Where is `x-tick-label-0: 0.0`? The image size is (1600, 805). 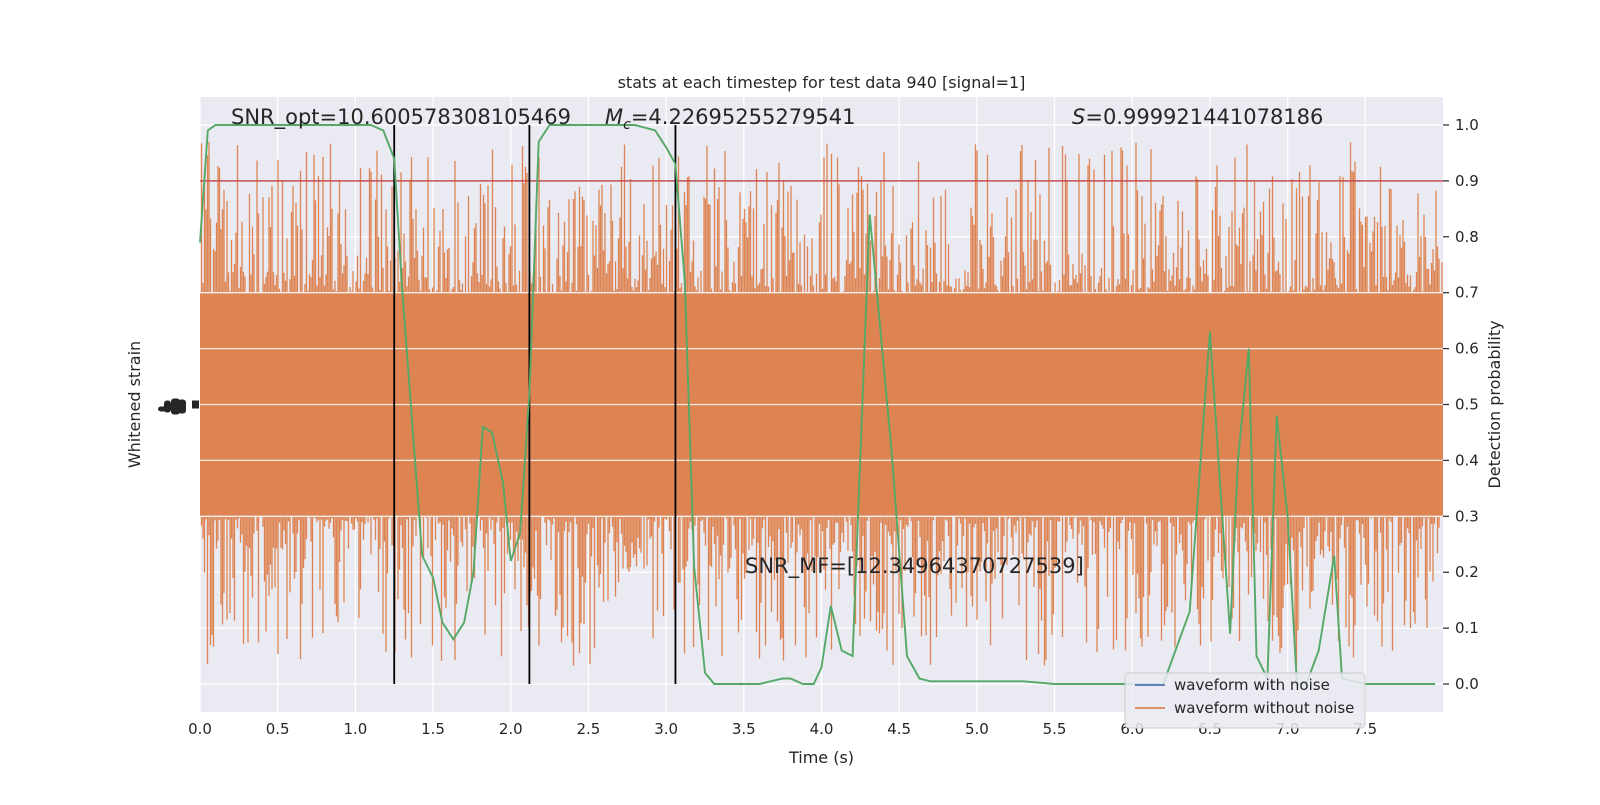
x-tick-label-0: 0.0 is located at coordinates (200, 729).